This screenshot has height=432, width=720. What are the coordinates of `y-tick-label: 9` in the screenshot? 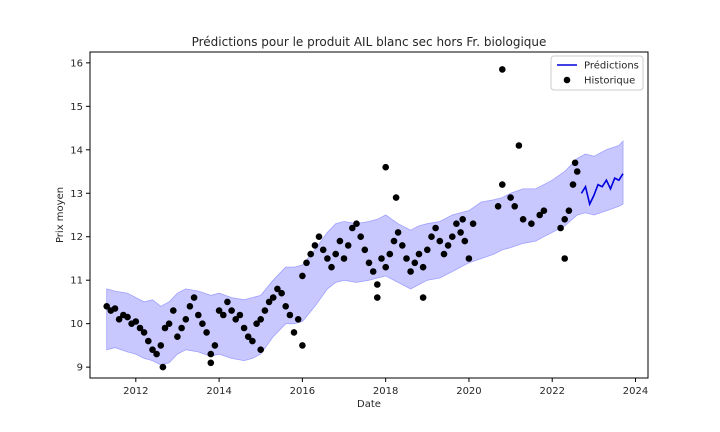 It's located at (80, 368).